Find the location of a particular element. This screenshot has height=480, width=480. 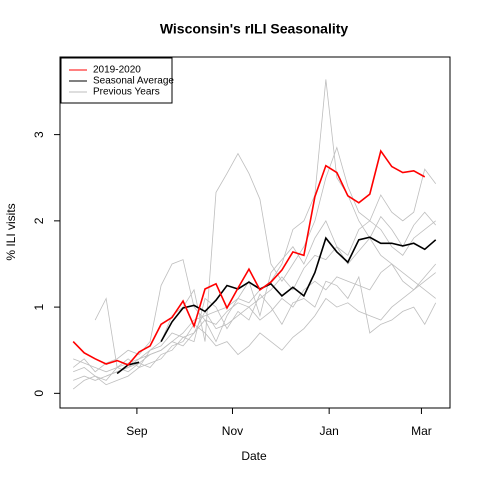

x-tick-label: Sep is located at coordinates (137, 431).